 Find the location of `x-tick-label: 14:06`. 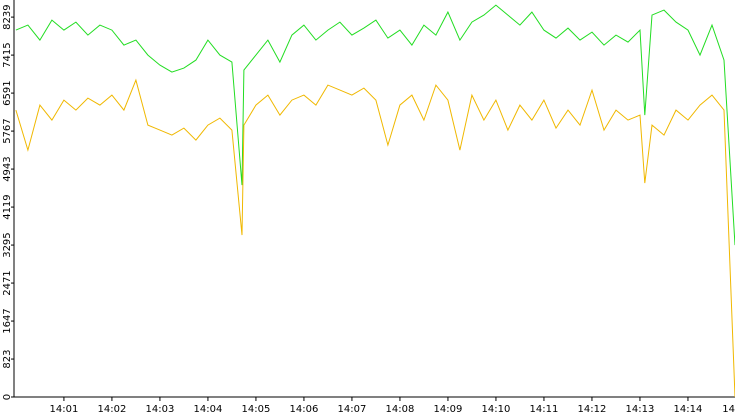

x-tick-label: 14:06 is located at coordinates (304, 409).